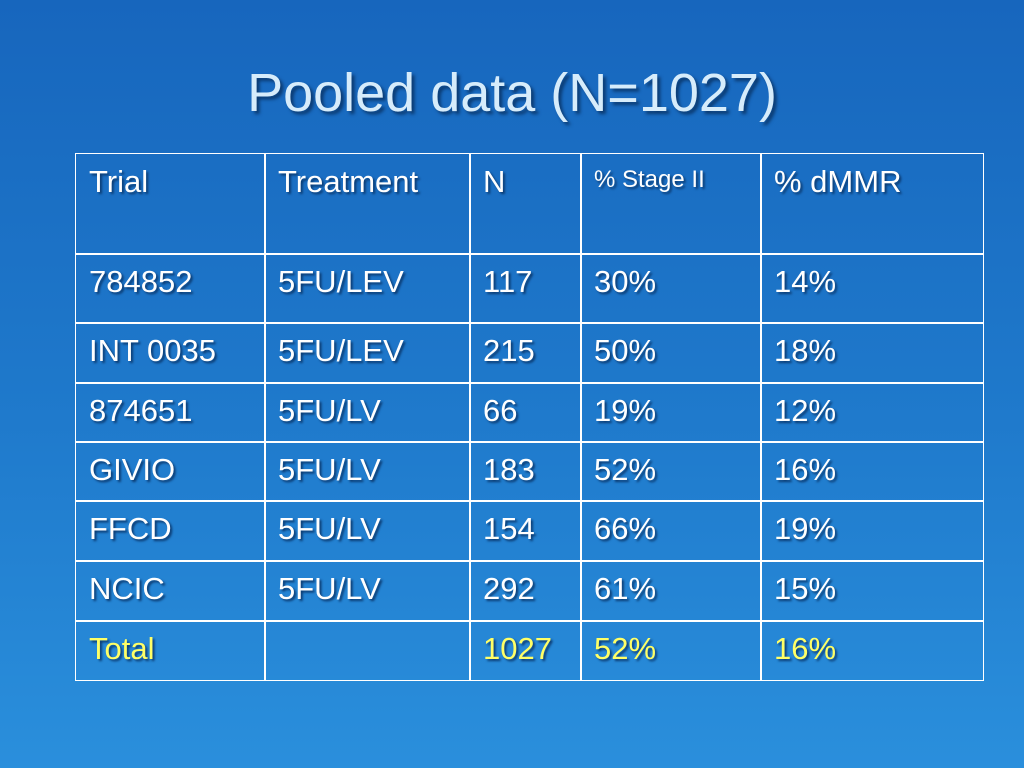 This screenshot has height=768, width=1024. I want to click on table-cell: INT 0035, so click(170, 353).